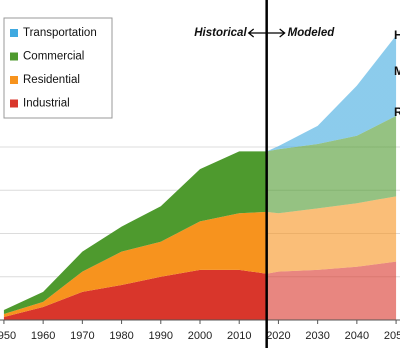  I want to click on x-tick-label: 1970, so click(82, 336).